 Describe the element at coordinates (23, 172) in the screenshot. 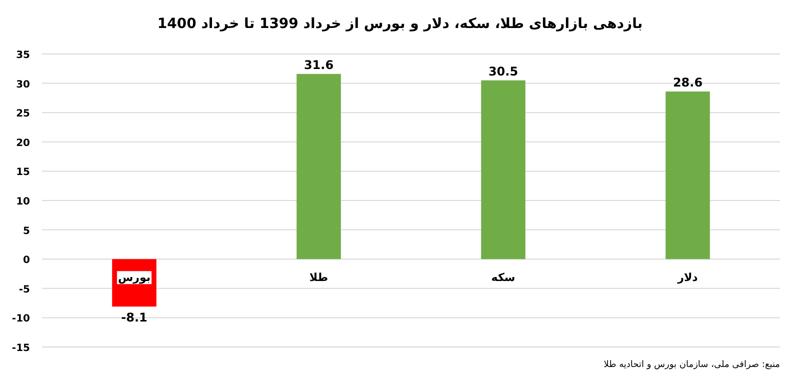

I see `y-tick-label: 15` at that location.